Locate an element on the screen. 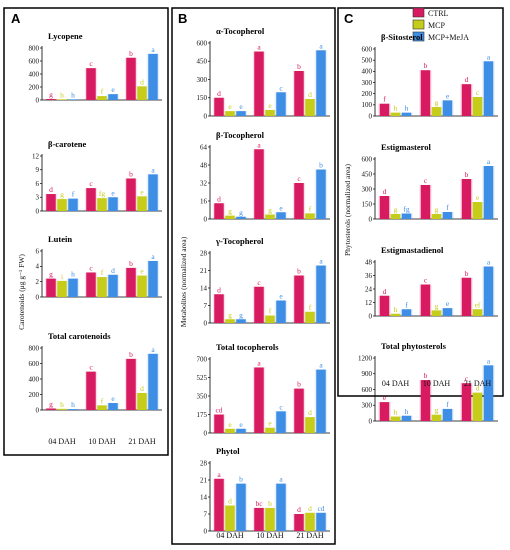 The width and height of the screenshot is (510, 550). chart-b-1-sig-letter: c is located at coordinates (281, 87).